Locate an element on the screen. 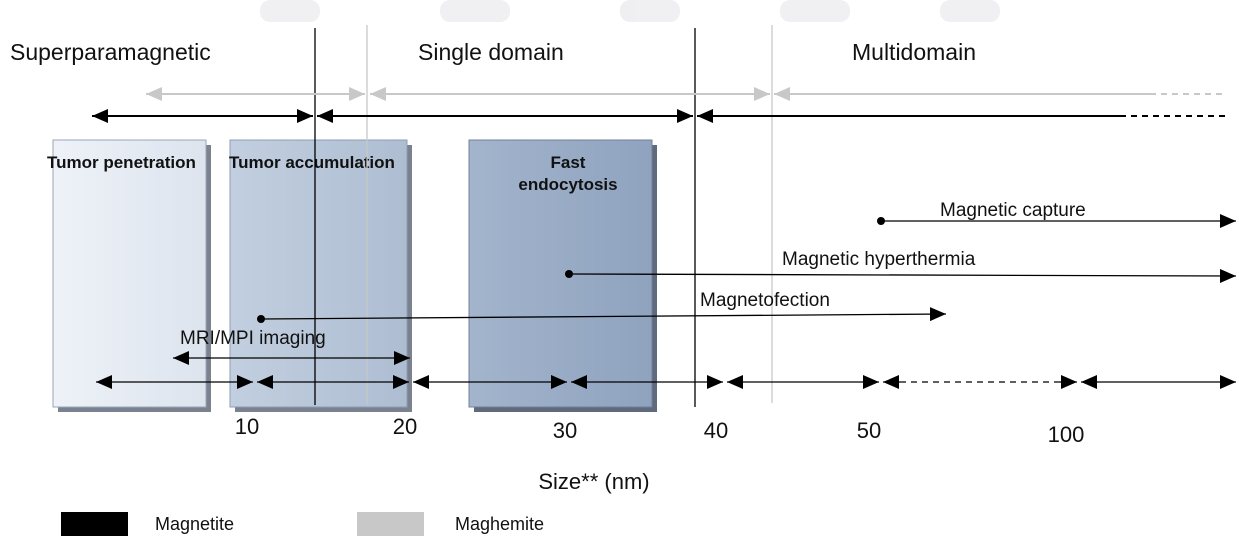 This screenshot has height=536, width=1239. axis-title: Size** (nm) is located at coordinates (593, 481).